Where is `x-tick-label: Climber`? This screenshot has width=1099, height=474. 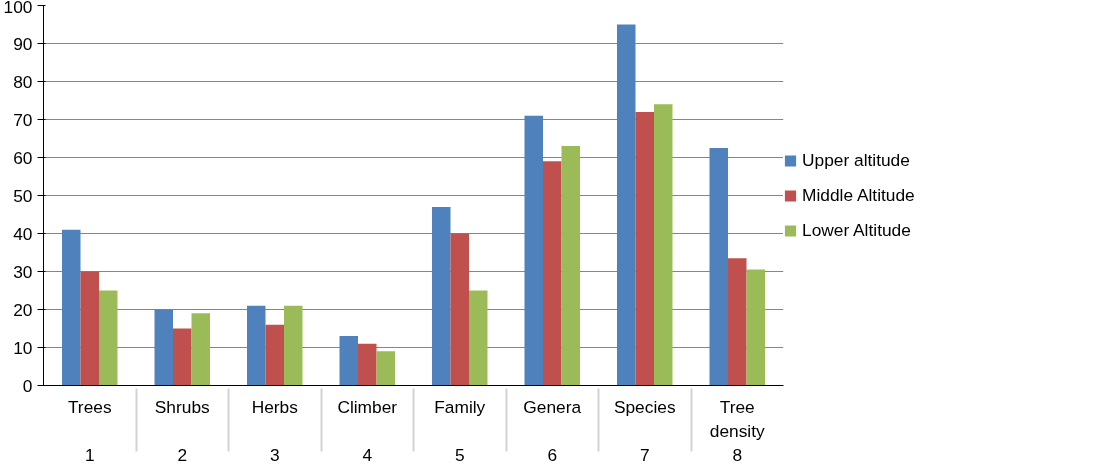
x-tick-label: Climber is located at coordinates (367, 406).